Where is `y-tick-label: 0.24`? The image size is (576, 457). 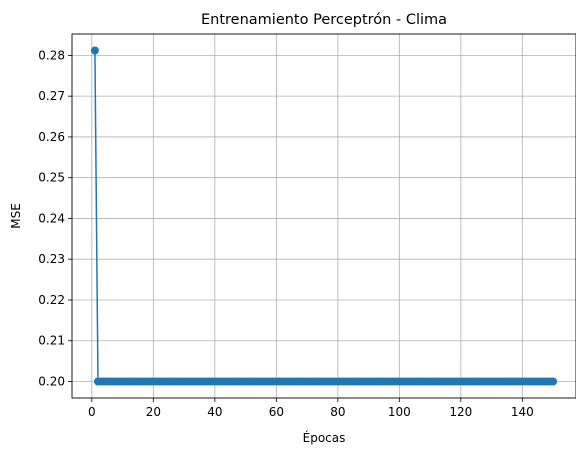
y-tick-label: 0.24 is located at coordinates (51, 218).